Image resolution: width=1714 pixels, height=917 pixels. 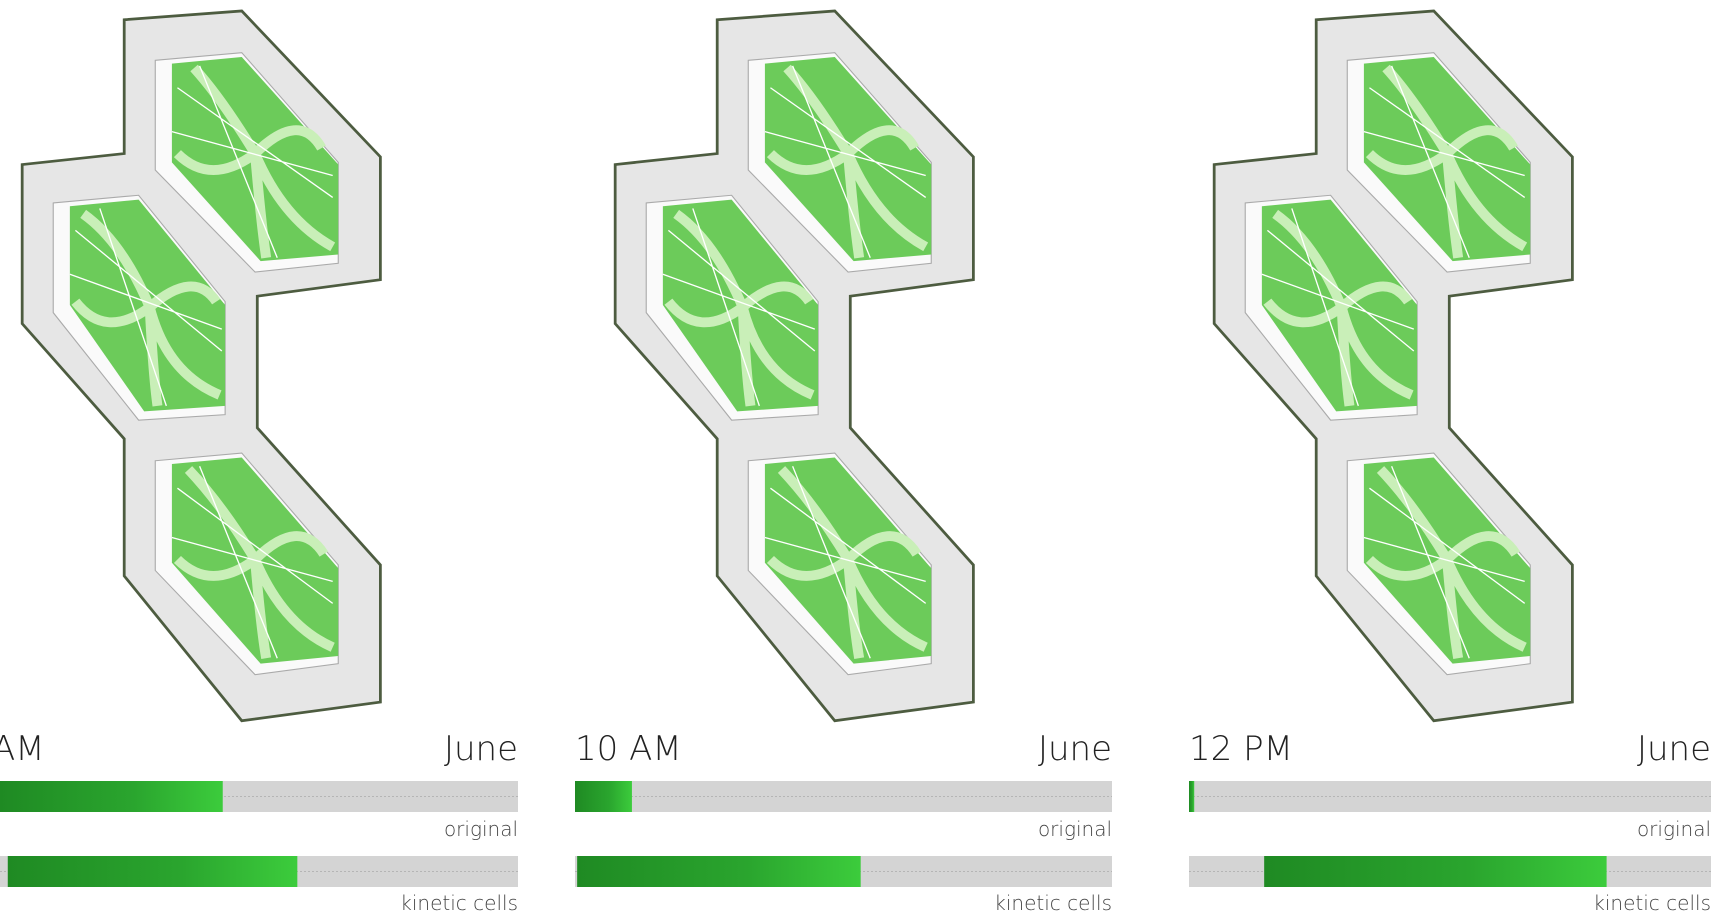 What do you see at coordinates (22, 749) in the screenshot?
I see `time-label: AM` at bounding box center [22, 749].